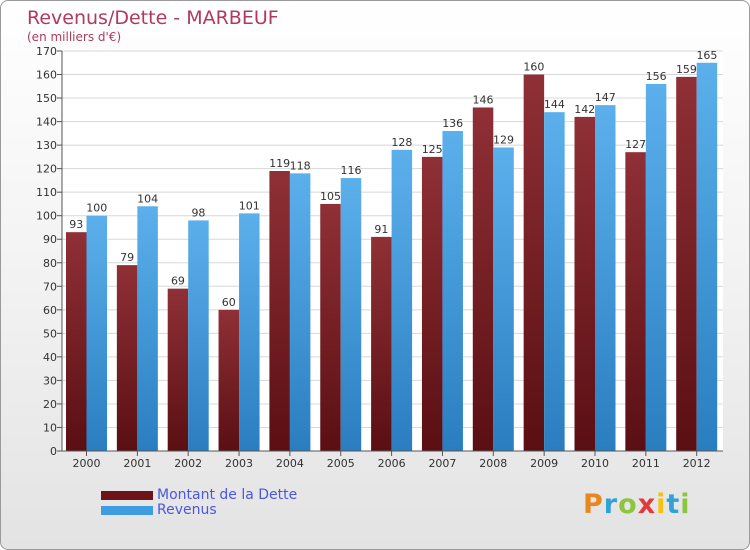  I want to click on y-tick-label: 10, so click(50, 427).